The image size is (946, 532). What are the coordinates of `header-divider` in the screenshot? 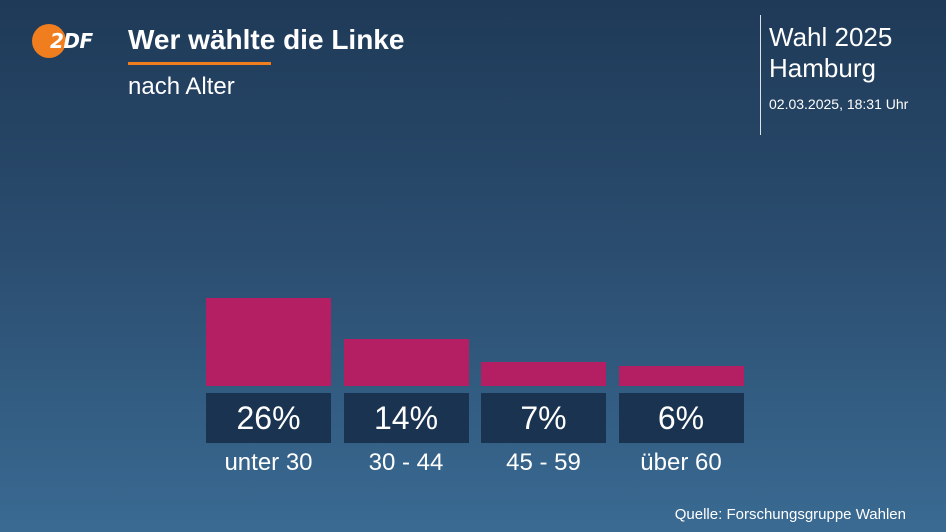 It's located at (760, 75).